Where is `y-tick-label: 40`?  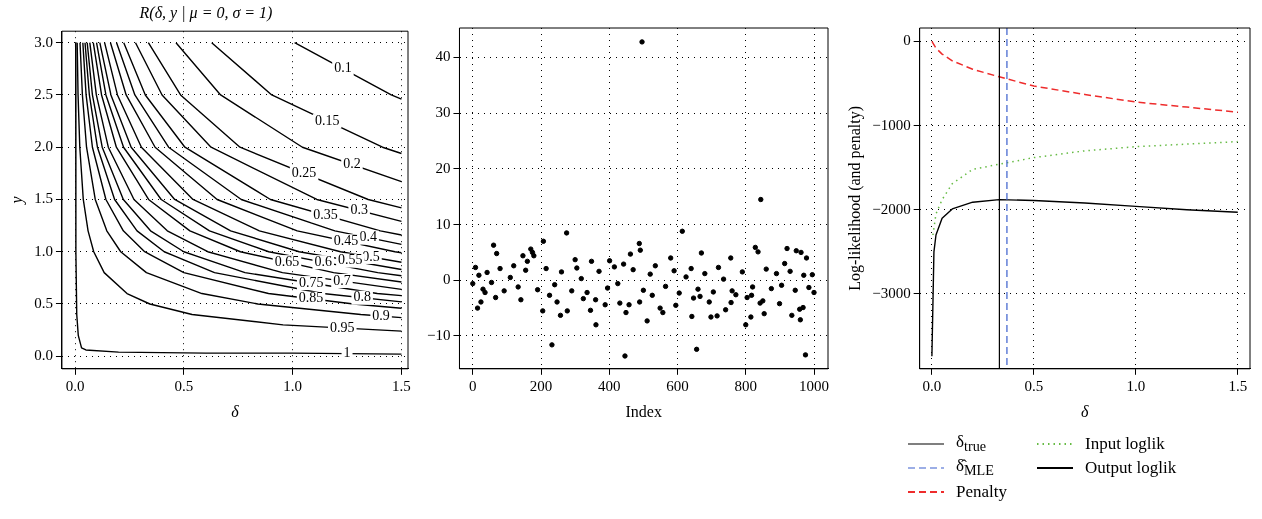 y-tick-label: 40 is located at coordinates (443, 56).